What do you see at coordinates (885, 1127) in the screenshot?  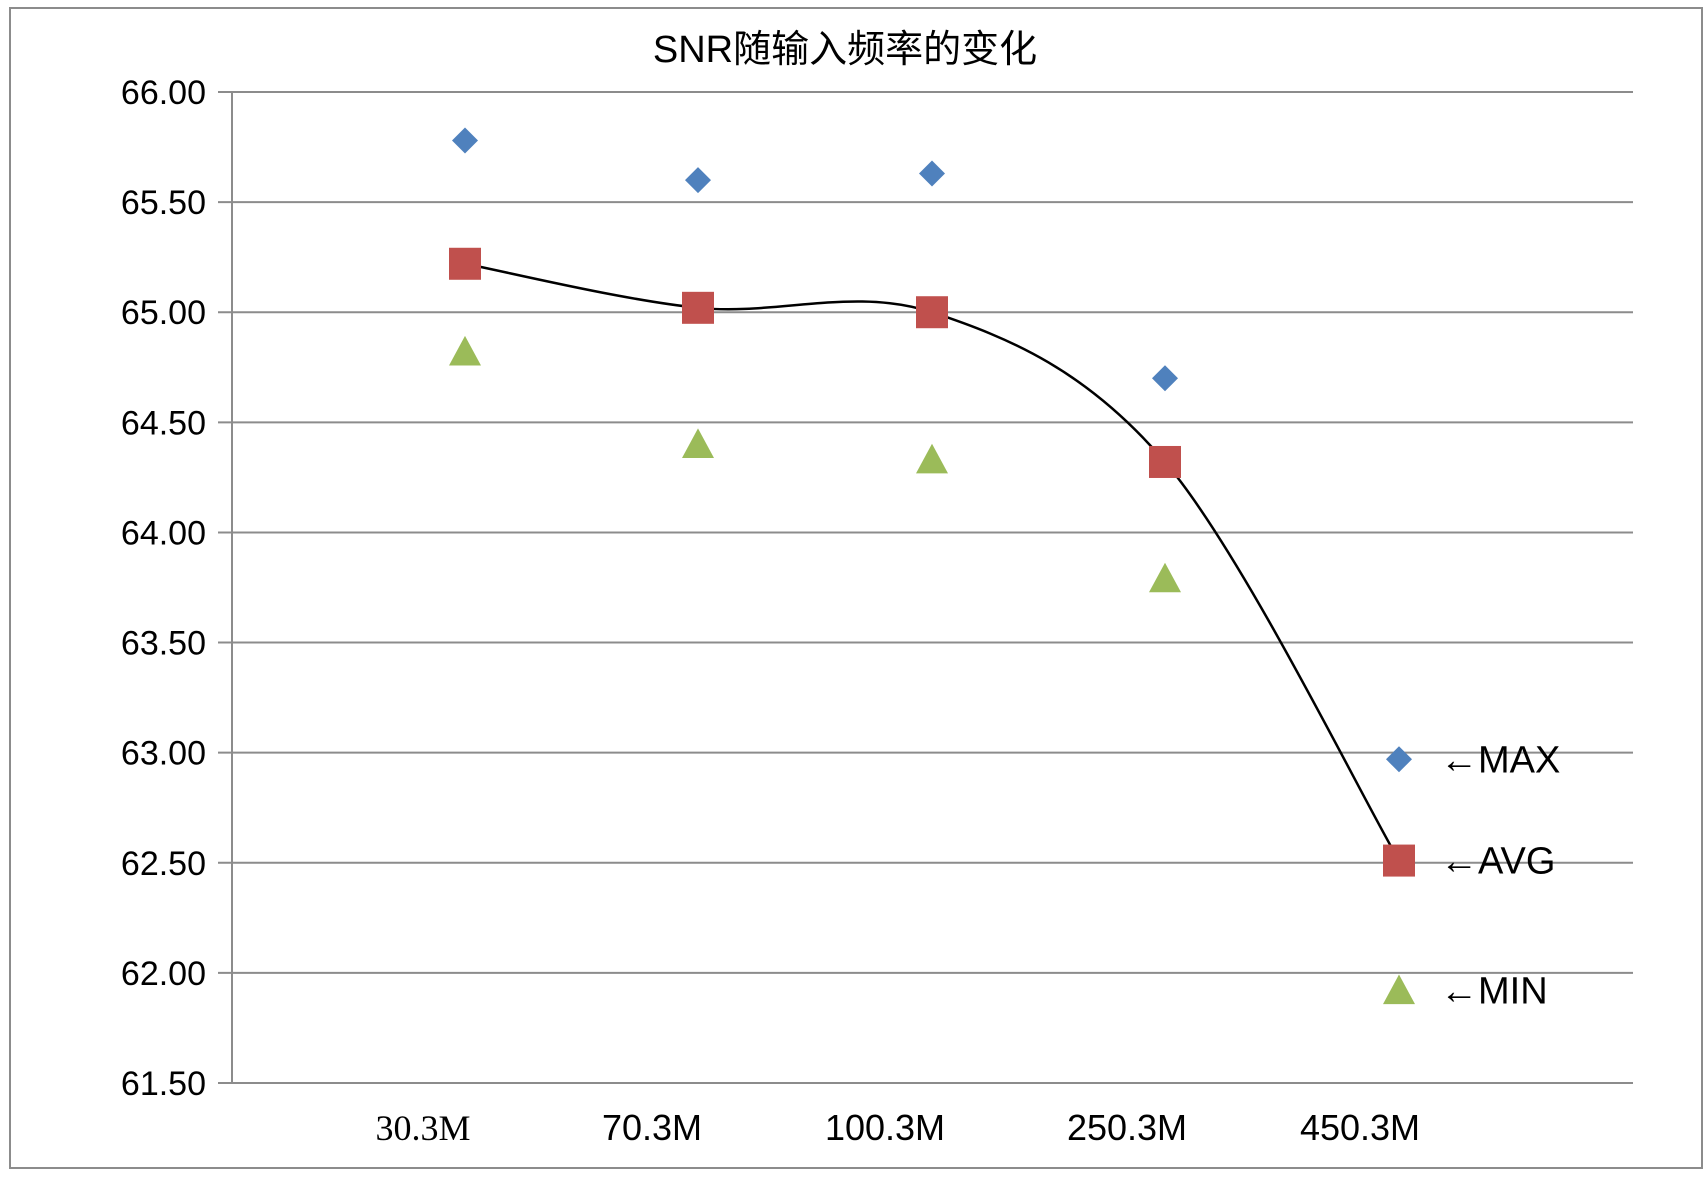 I see `x-tick-label: 100.3M` at bounding box center [885, 1127].